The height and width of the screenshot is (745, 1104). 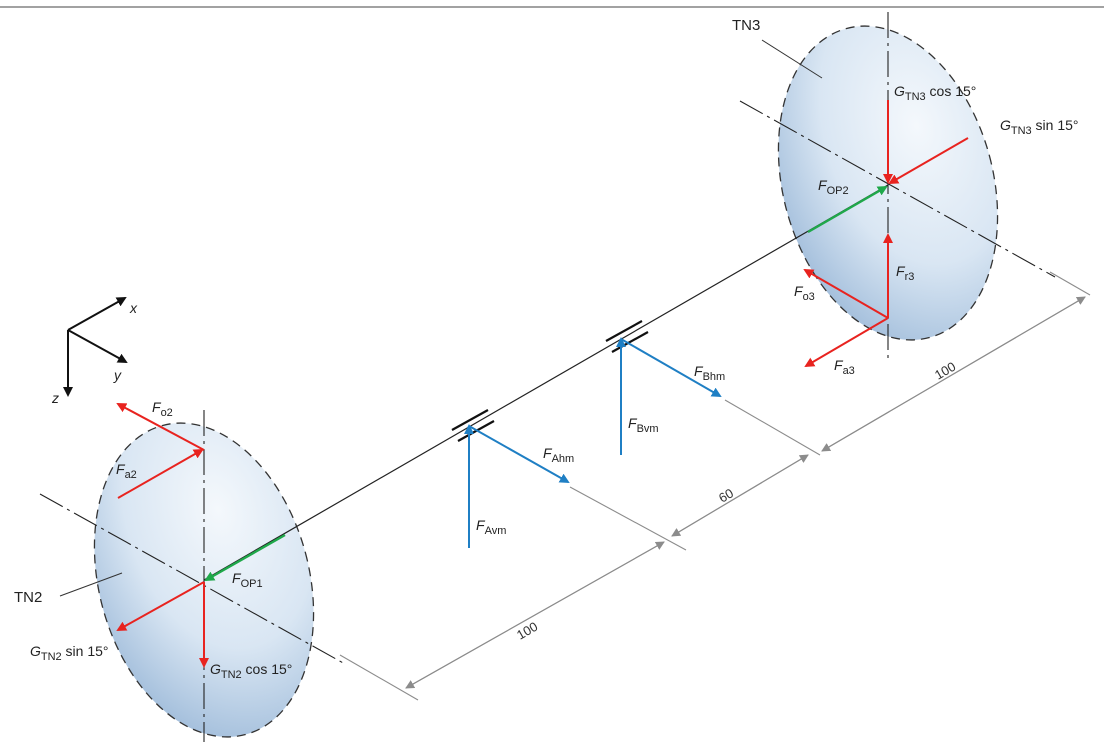 What do you see at coordinates (117, 375) in the screenshot?
I see `axis-y-label: y` at bounding box center [117, 375].